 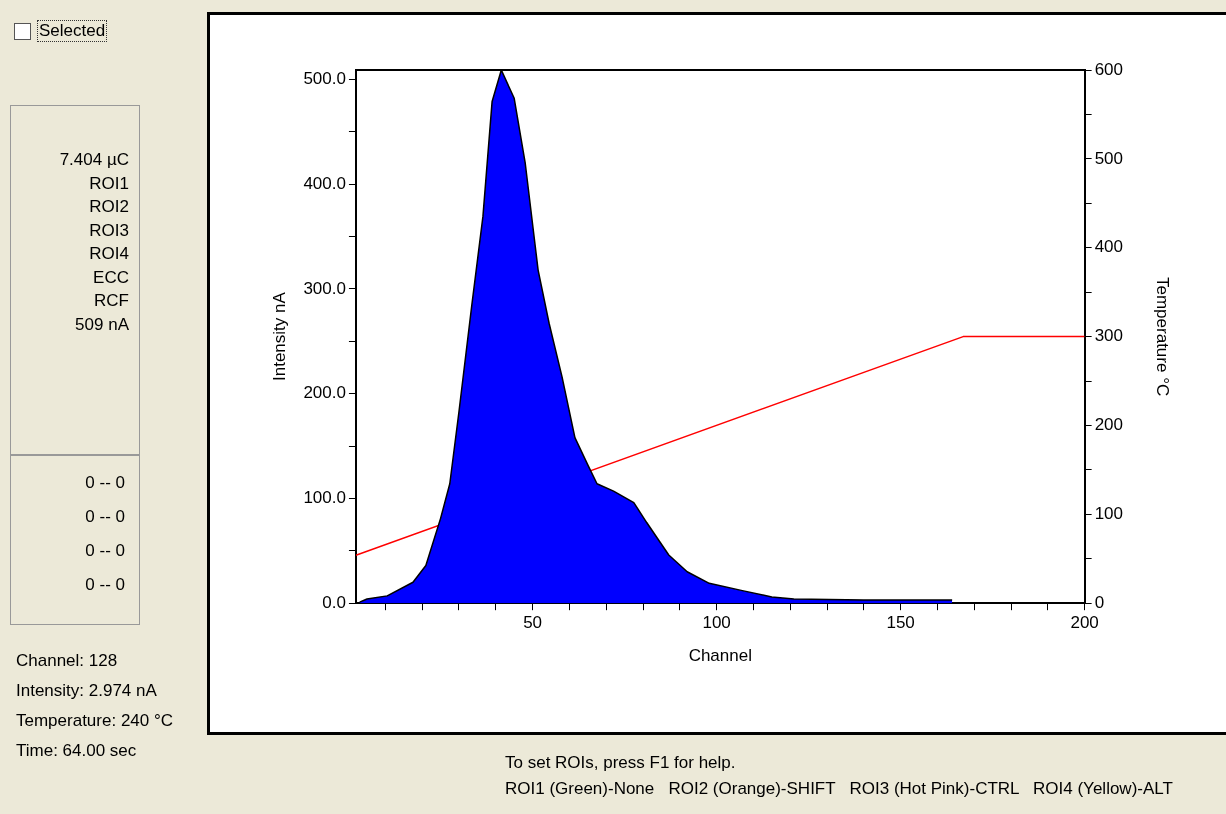 I want to click on text: 7.404 µC, so click(x=93, y=160).